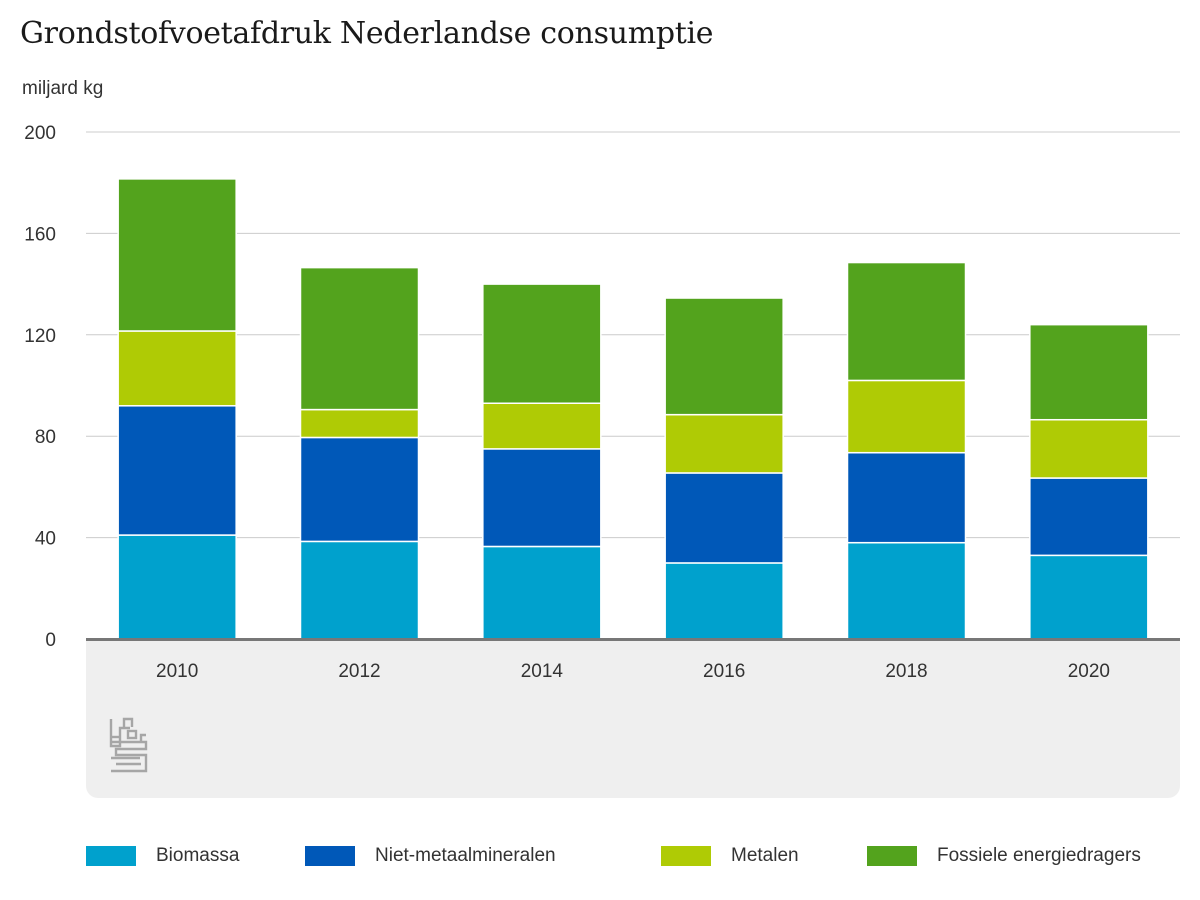 The image size is (1200, 900). I want to click on x-tick-label: 2010, so click(177, 671).